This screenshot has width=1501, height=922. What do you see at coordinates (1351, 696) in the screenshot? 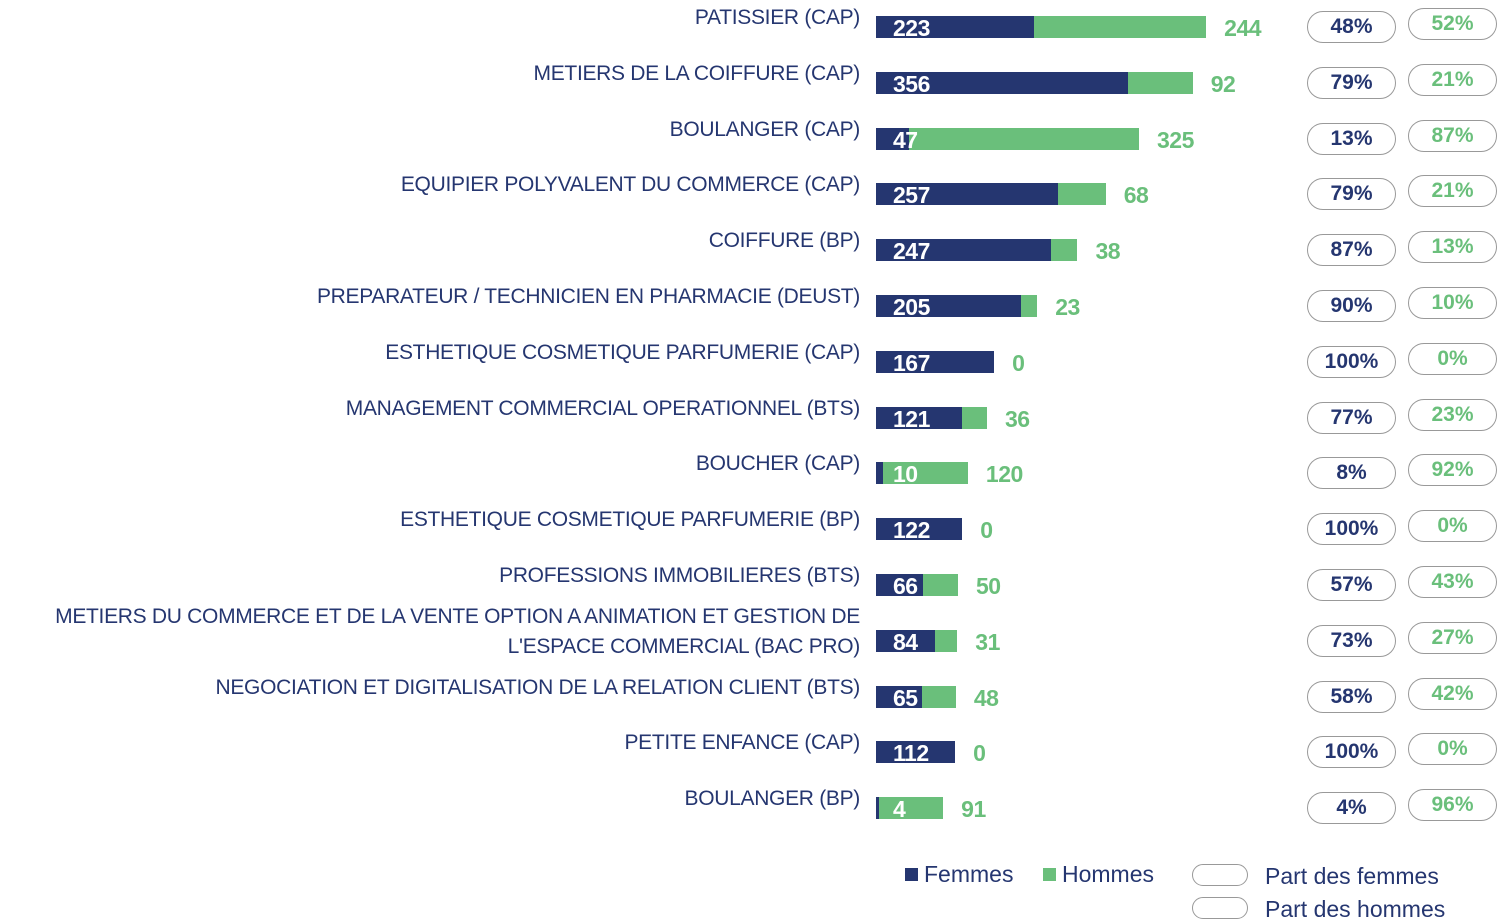
I see `share-pill: 58%` at bounding box center [1351, 696].